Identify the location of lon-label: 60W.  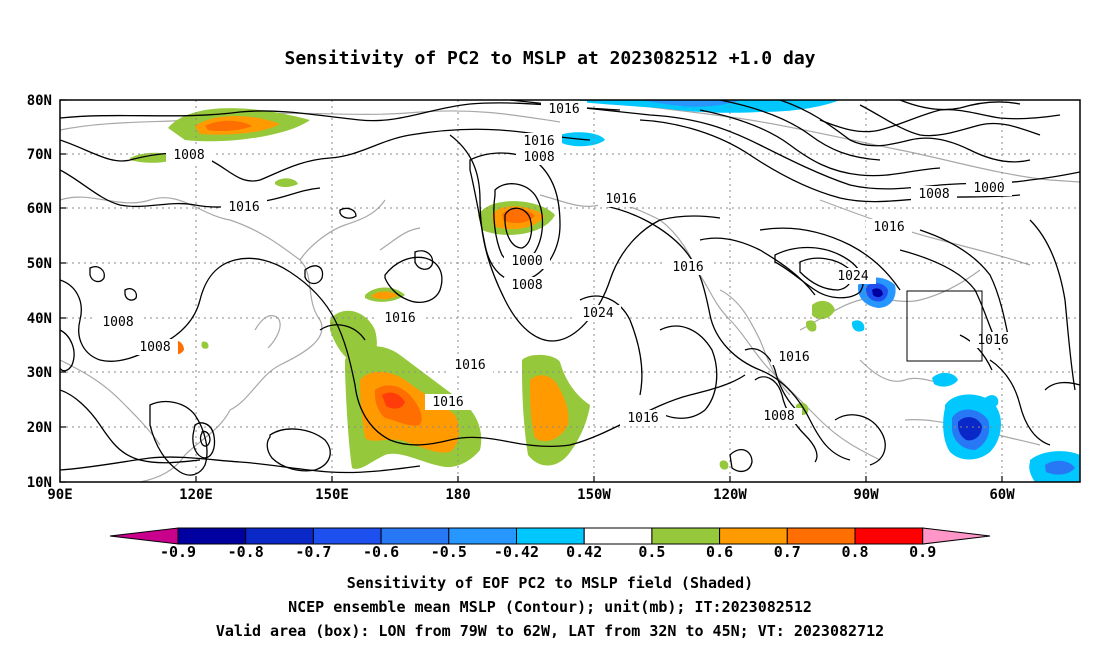
(1002, 495).